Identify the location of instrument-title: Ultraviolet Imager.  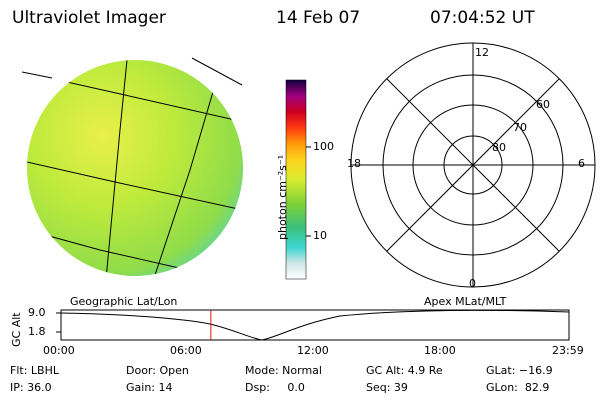
(89, 18).